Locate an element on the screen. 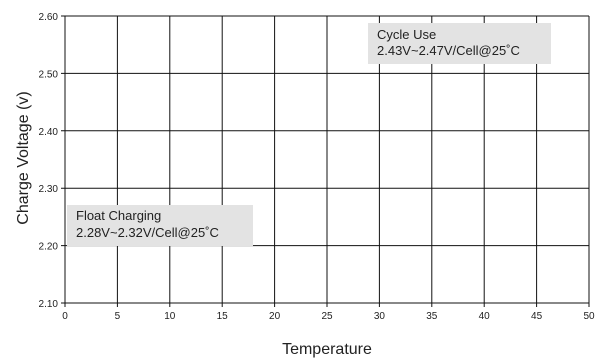 The height and width of the screenshot is (360, 610). y-tick-label: 2.30 is located at coordinates (49, 189).